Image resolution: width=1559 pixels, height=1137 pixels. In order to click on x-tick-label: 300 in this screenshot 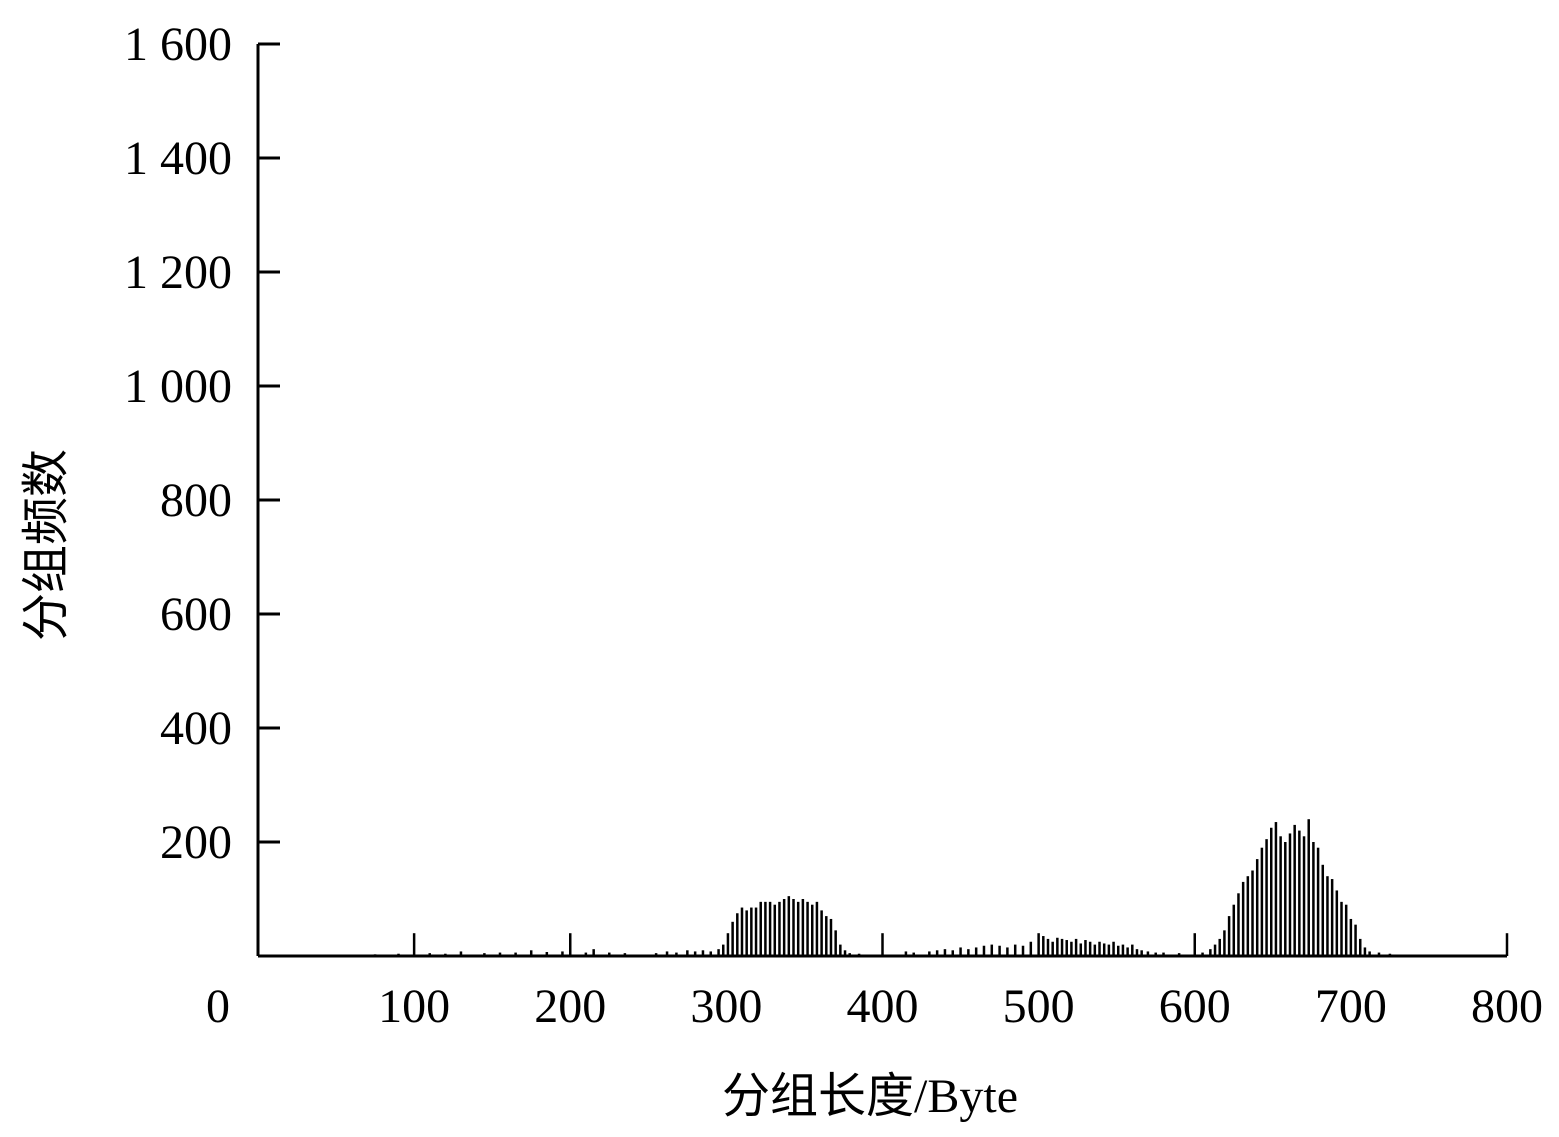, I will do `click(726, 1006)`.